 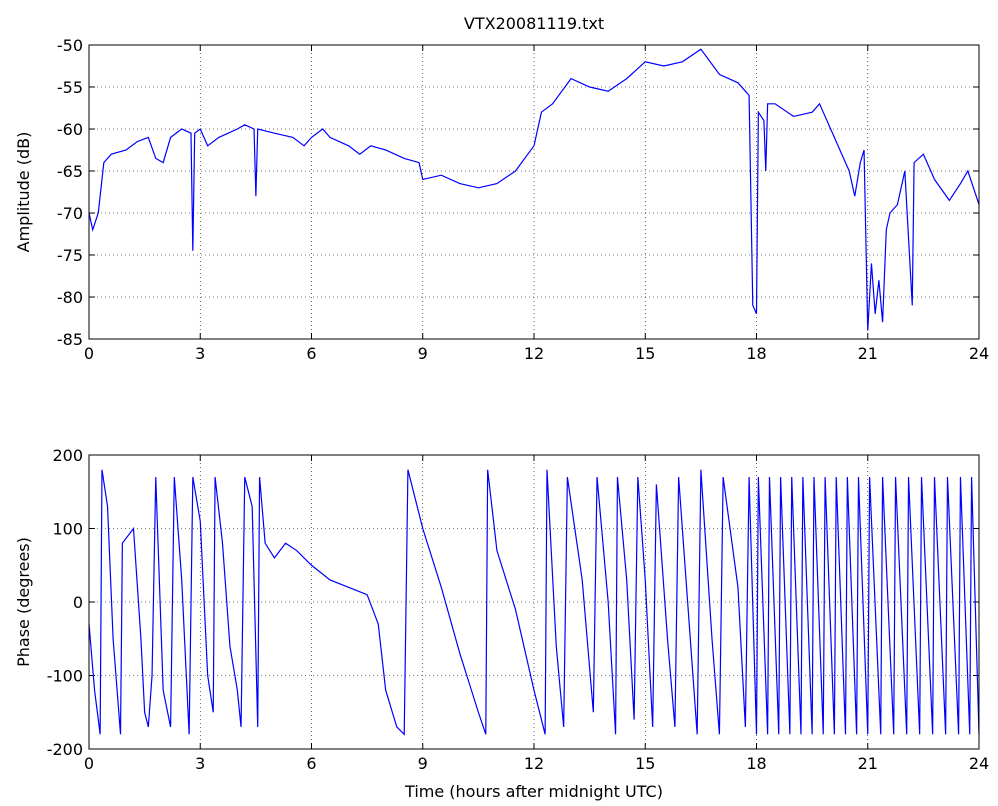 What do you see at coordinates (70, 213) in the screenshot?
I see `y-tick-label: -70` at bounding box center [70, 213].